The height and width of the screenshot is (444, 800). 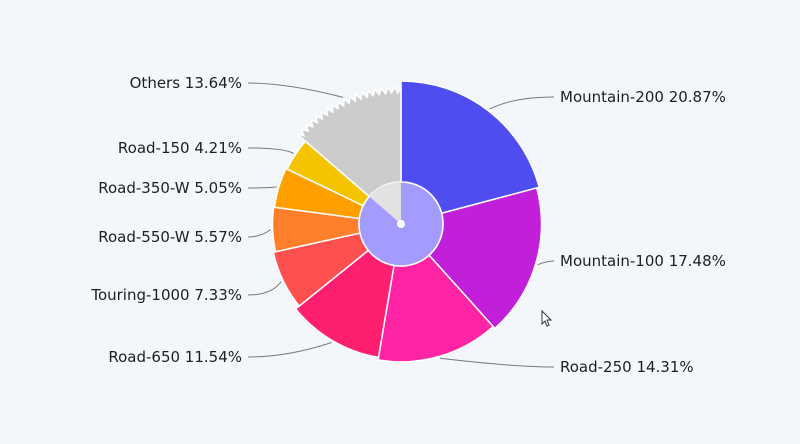 I want to click on slice-label: Touring-1000 7.33%, so click(x=166, y=295).